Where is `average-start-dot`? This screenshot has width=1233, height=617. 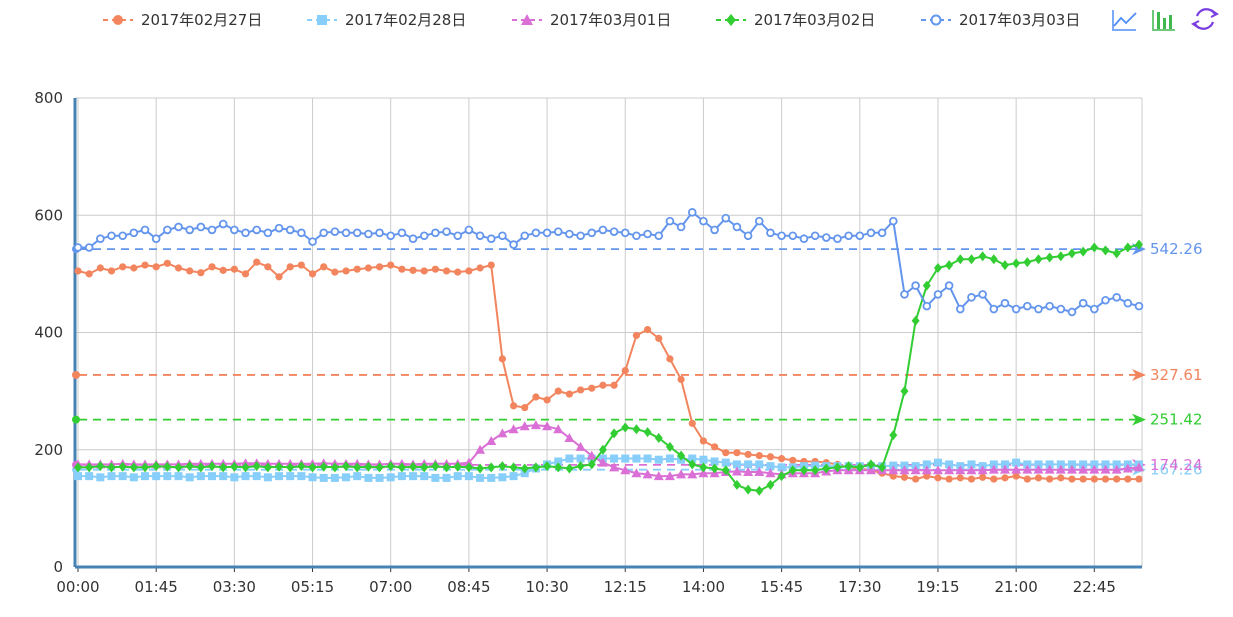
average-start-dot is located at coordinates (76, 419).